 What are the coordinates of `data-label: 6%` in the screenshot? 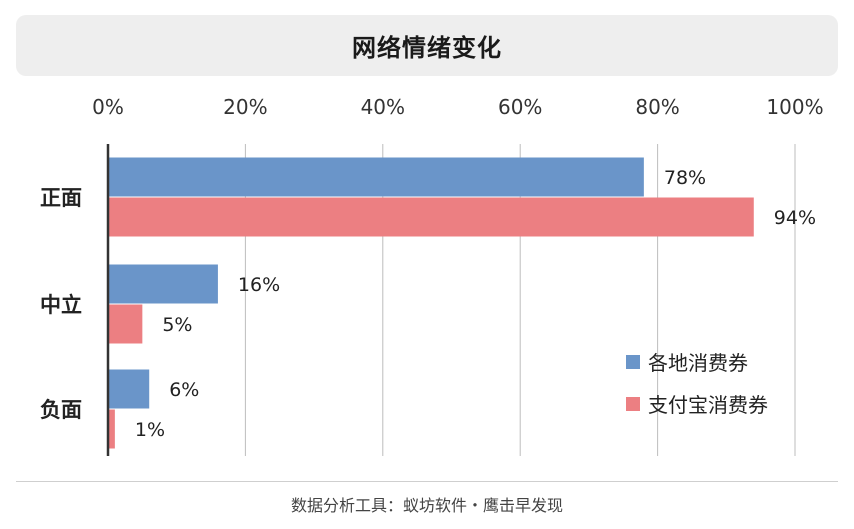 It's located at (184, 390).